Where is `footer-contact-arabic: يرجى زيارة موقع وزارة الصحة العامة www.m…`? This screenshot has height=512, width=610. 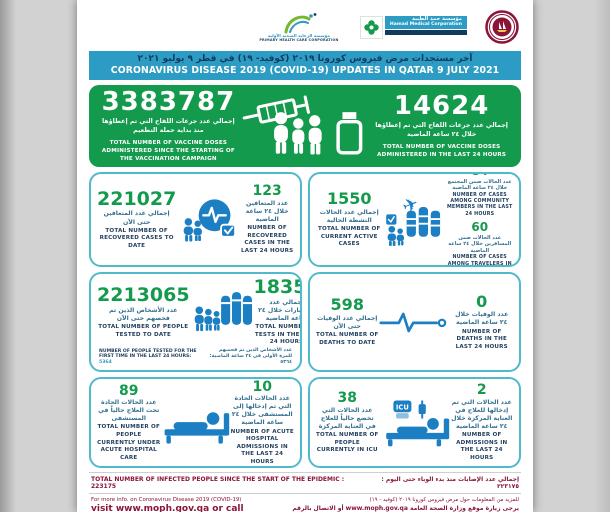 footer-contact-arabic: يرجى زيارة موقع وزارة الصحة العامة www.m… is located at coordinates (405, 508).